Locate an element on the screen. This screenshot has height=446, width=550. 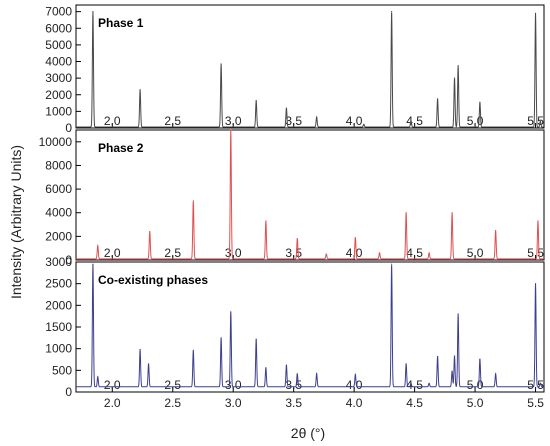
x-axis-tick-label: 2.0 is located at coordinates (112, 403).